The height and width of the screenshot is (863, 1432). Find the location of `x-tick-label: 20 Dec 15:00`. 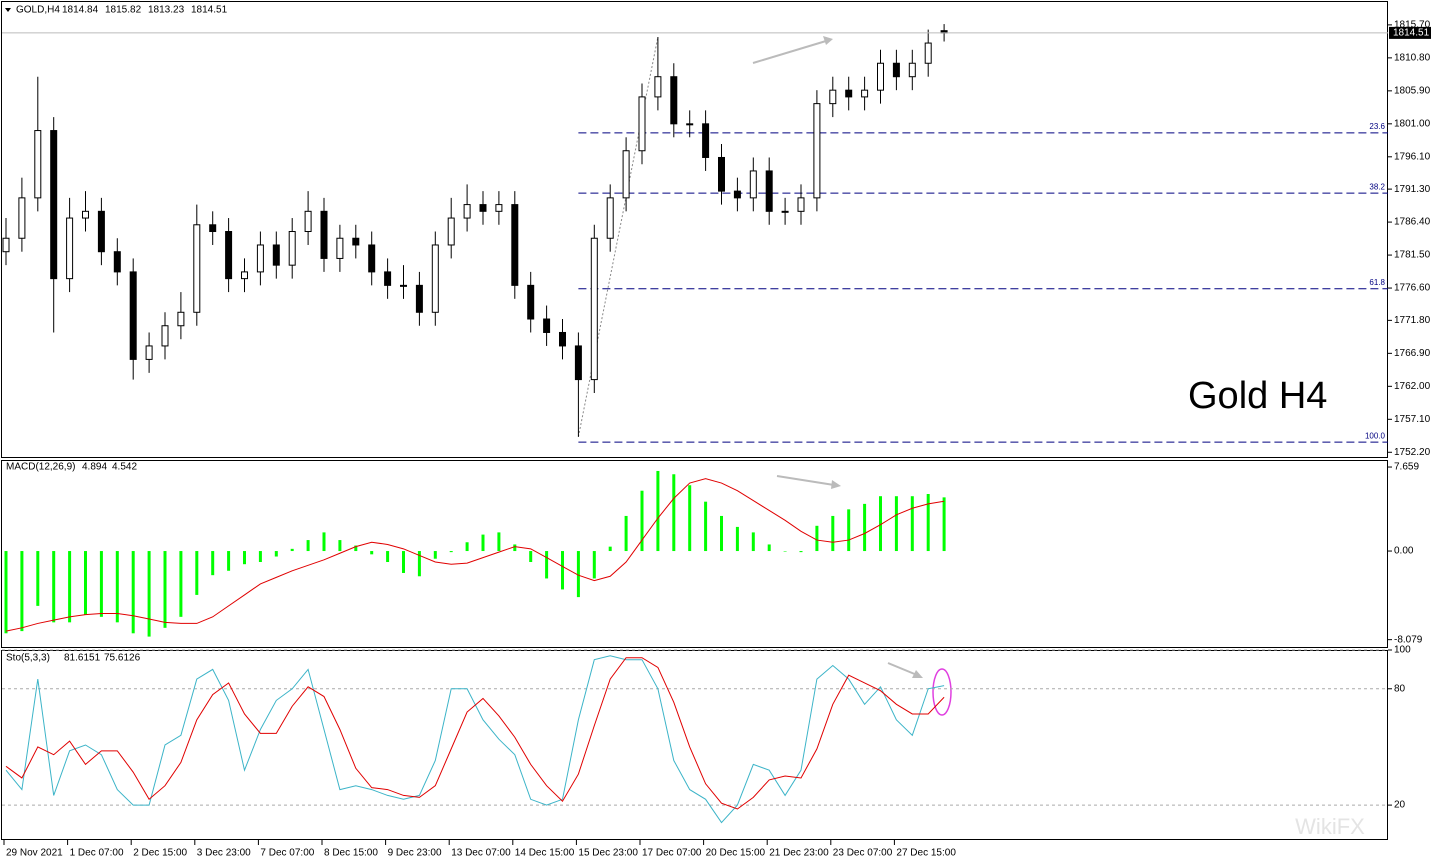

x-tick-label: 20 Dec 15:00 is located at coordinates (736, 853).